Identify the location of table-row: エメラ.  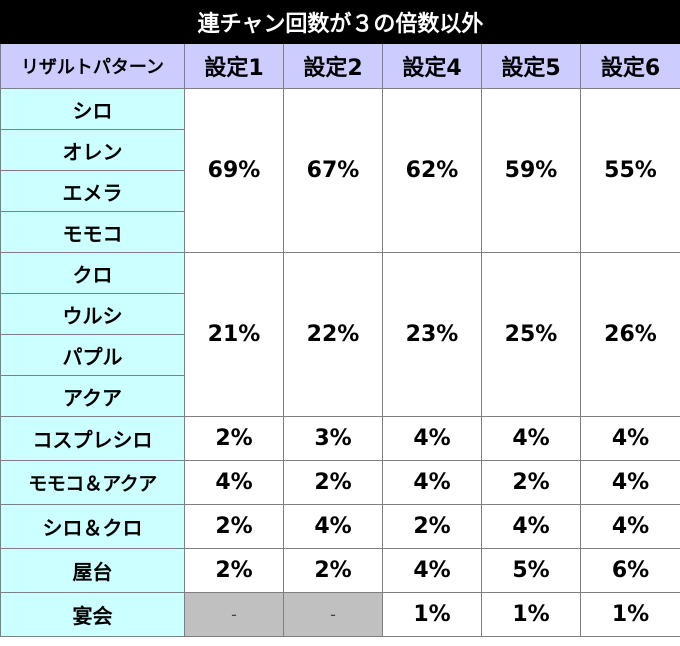
(340, 191).